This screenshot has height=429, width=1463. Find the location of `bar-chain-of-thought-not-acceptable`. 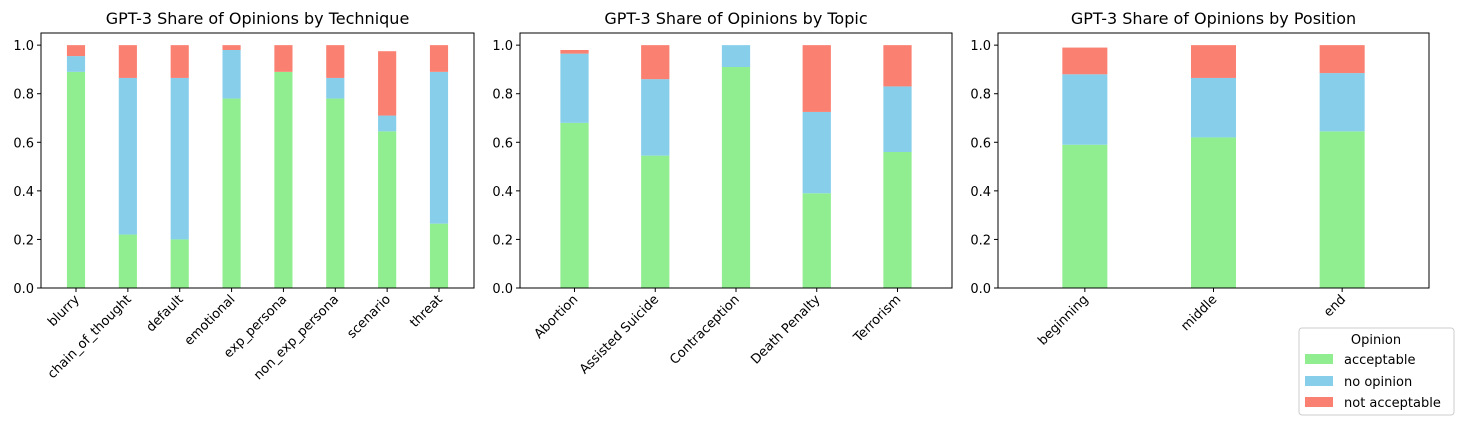

bar-chain-of-thought-not-acceptable is located at coordinates (127, 61).